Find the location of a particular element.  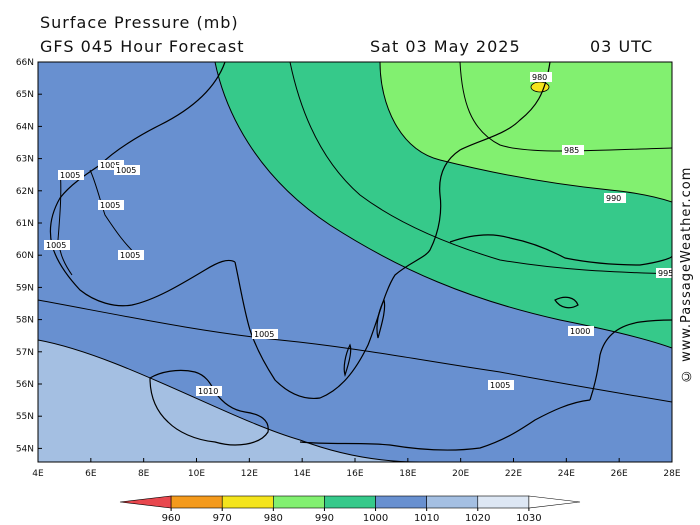

longitude-axis: 4E 6E 8E 10E 12E 14E 16E 18E 20E 22E 24E 26E 28E is located at coordinates (356, 468).